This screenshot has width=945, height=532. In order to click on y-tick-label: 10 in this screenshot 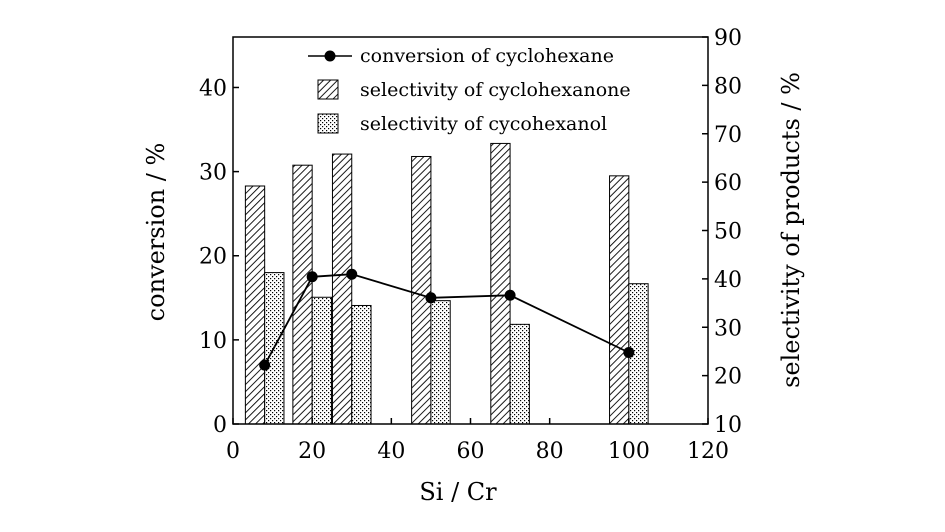, I will do `click(213, 341)`.